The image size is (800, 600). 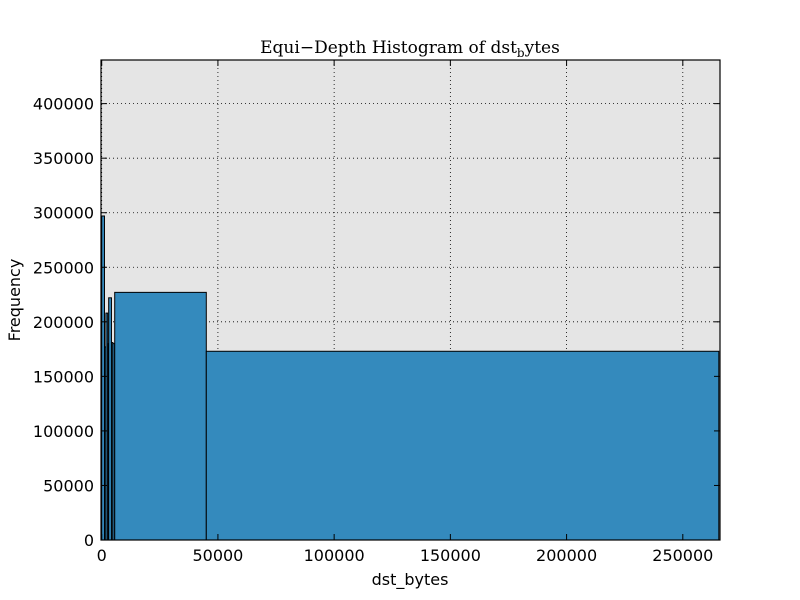 What do you see at coordinates (63, 104) in the screenshot?
I see `y-tick-label: 400000` at bounding box center [63, 104].